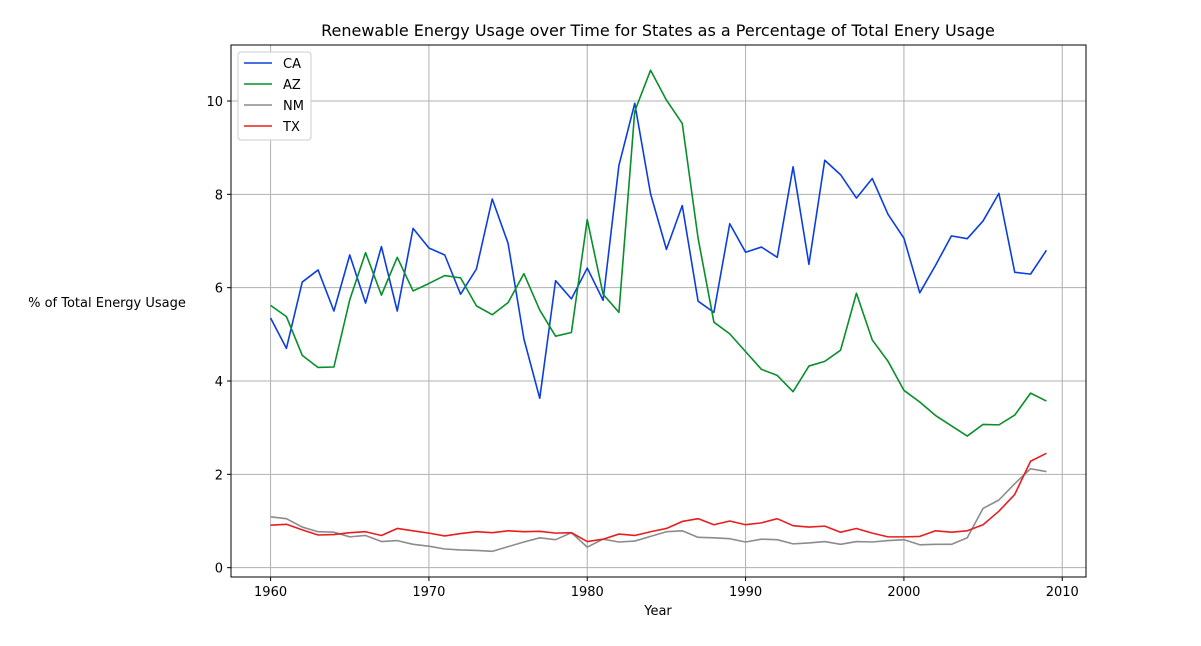 The image size is (1201, 646). What do you see at coordinates (903, 592) in the screenshot?
I see `x-tick-label: 2000` at bounding box center [903, 592].